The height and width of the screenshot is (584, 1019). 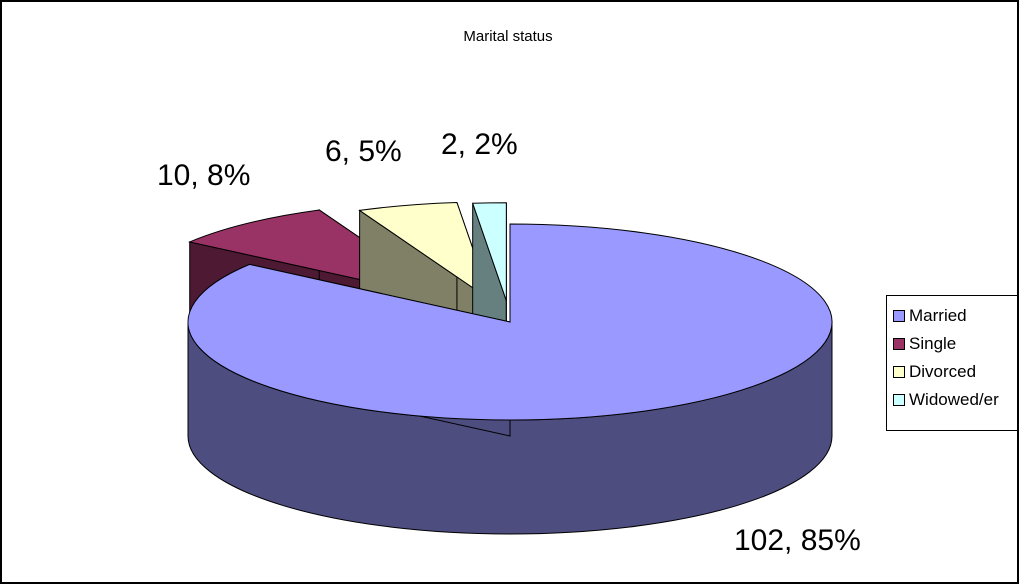 I want to click on legend: Married Single Divorced Widowed/er, so click(x=951, y=363).